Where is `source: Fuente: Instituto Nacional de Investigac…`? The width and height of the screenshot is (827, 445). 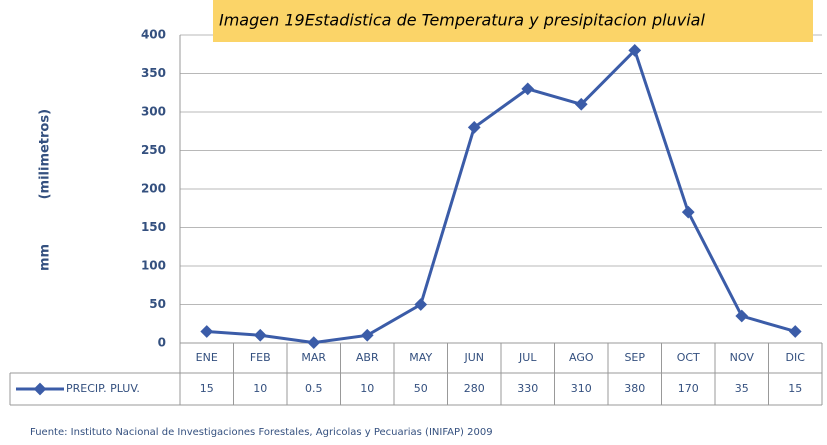 source: Fuente: Instituto Nacional de Investigac… is located at coordinates (261, 432).